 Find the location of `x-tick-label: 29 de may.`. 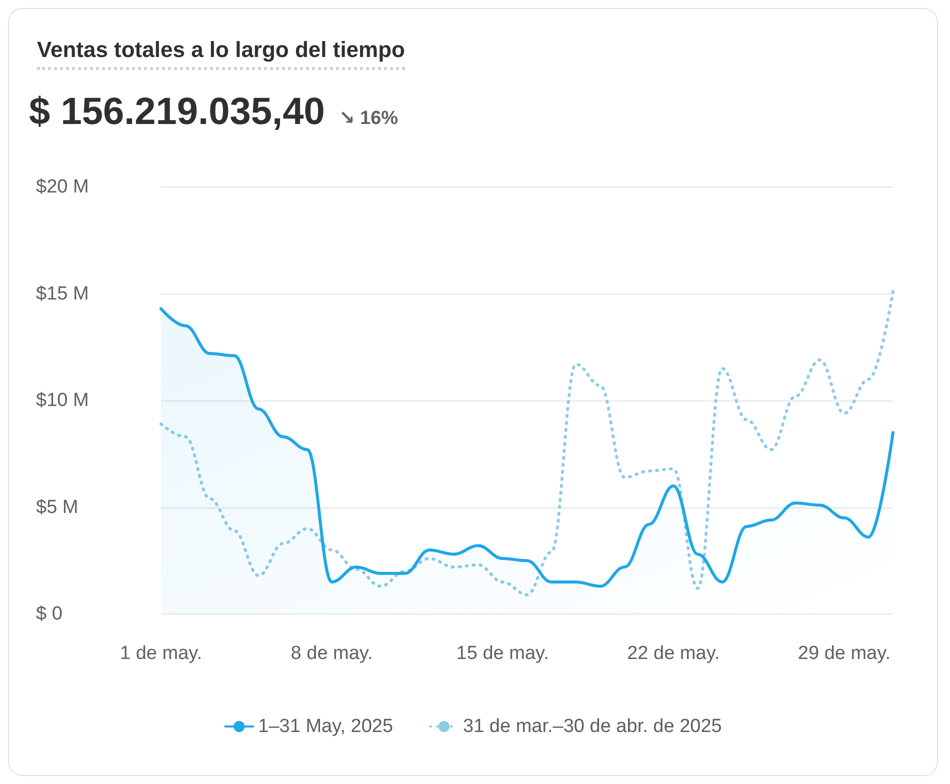

x-tick-label: 29 de may. is located at coordinates (844, 653).